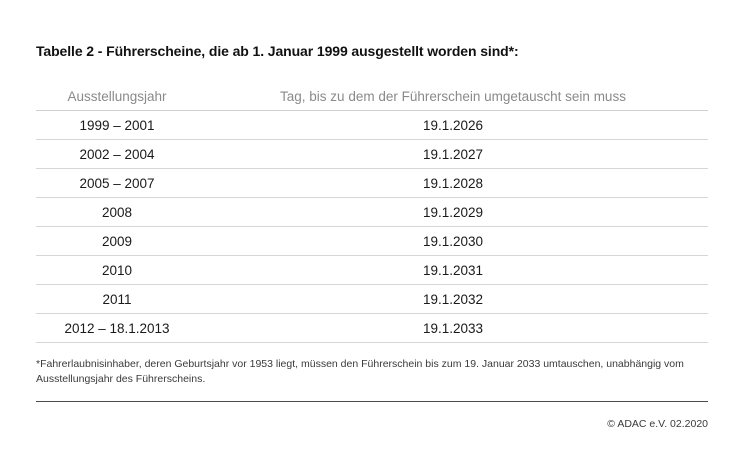 This screenshot has height=455, width=745. I want to click on table-row: 2010 19.1.2031, so click(372, 270).